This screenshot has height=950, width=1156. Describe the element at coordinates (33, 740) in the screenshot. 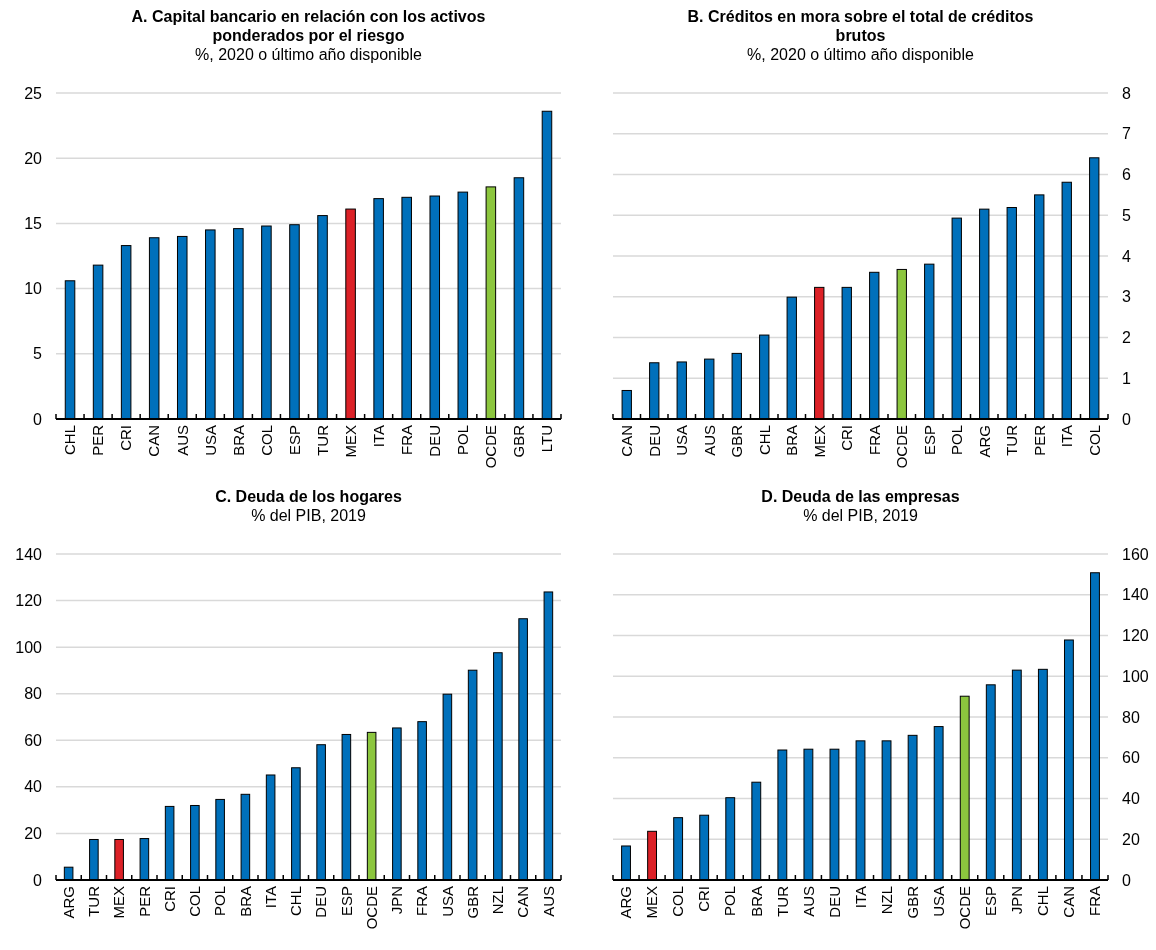

I see `y-tick-label: 60` at that location.